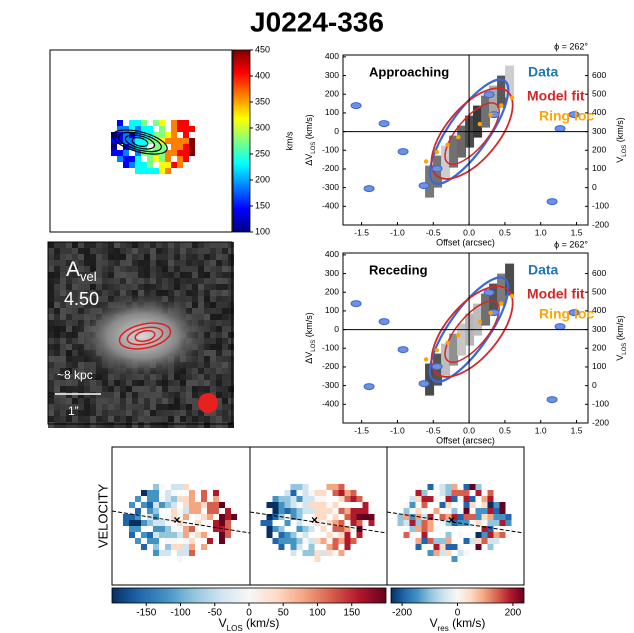 This screenshot has width=634, height=633. What do you see at coordinates (176, 520) in the screenshot?
I see `center-marker: ×` at bounding box center [176, 520].